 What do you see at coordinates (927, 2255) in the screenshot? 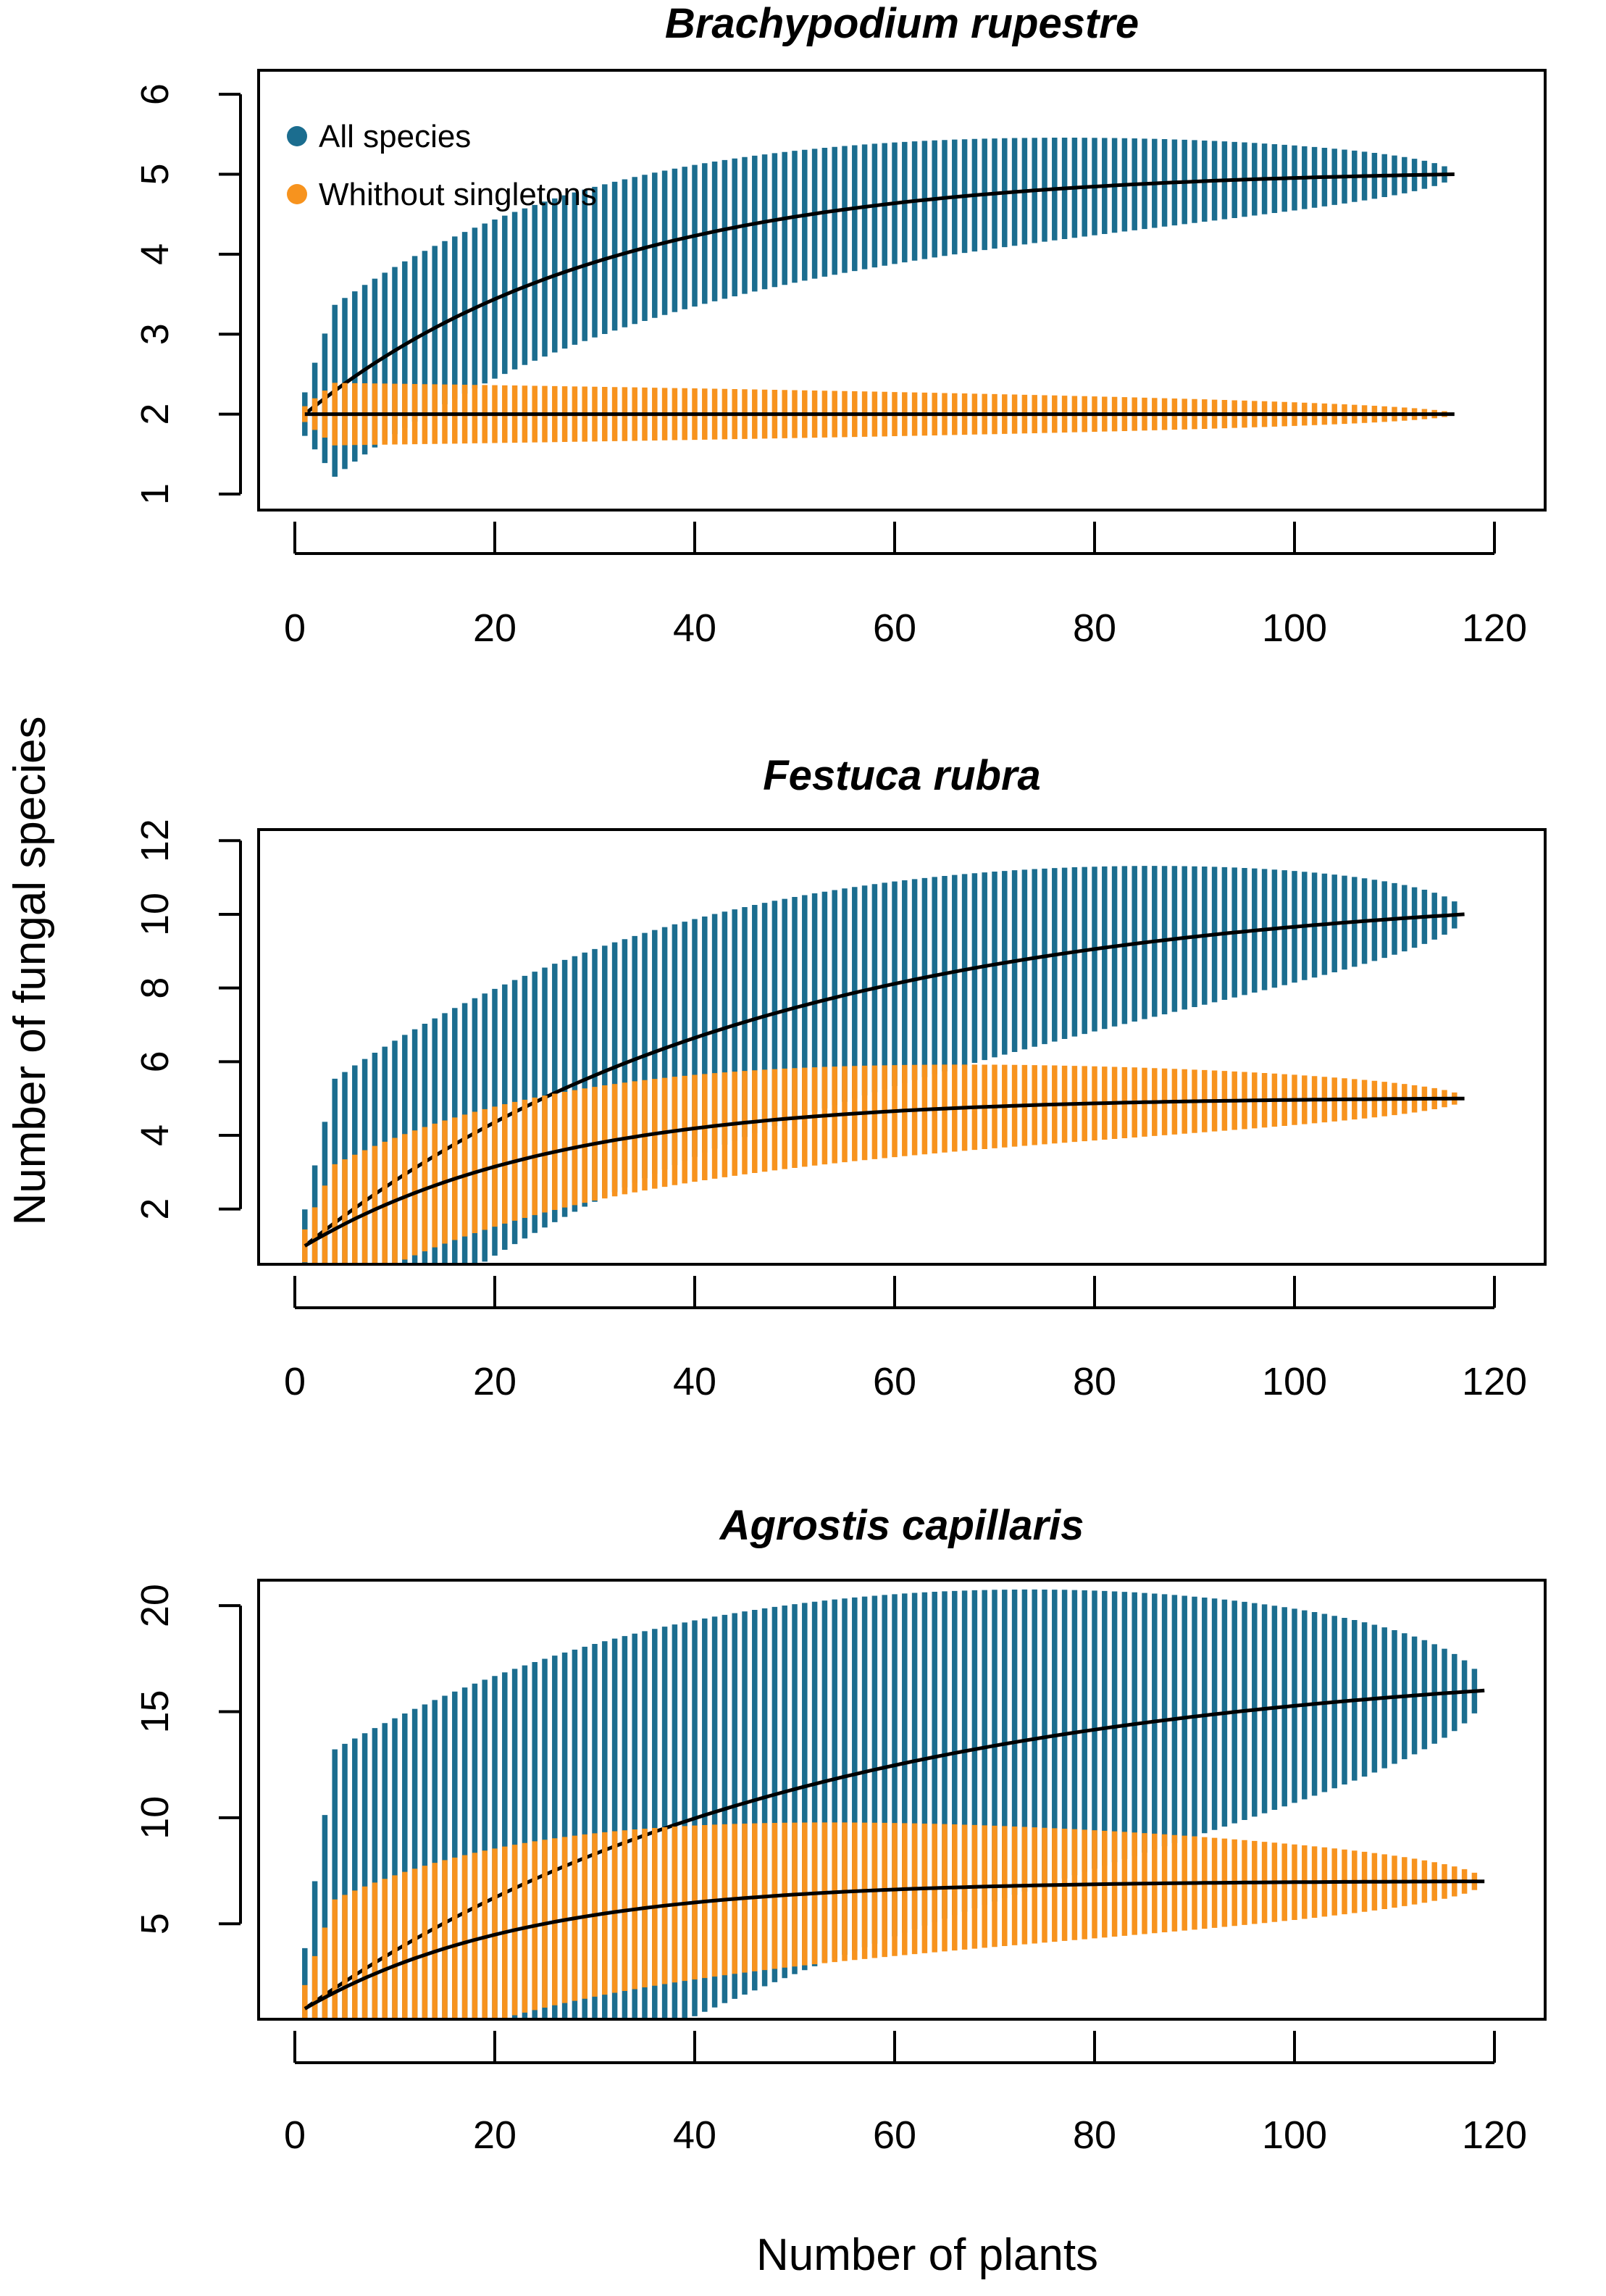
I see `x-axis-label: Number of plants` at bounding box center [927, 2255].